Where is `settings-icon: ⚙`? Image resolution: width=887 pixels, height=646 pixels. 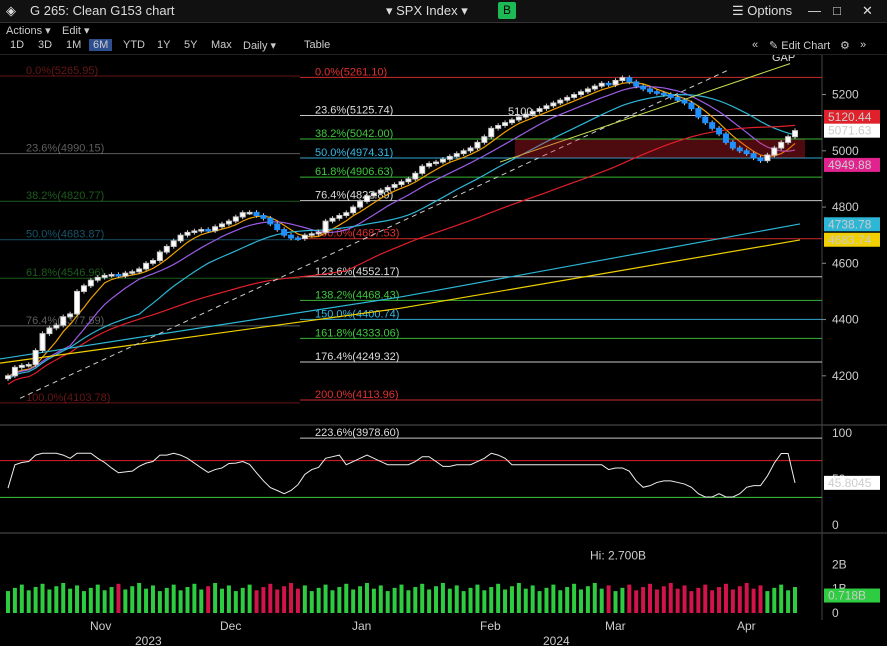 settings-icon: ⚙ is located at coordinates (845, 46).